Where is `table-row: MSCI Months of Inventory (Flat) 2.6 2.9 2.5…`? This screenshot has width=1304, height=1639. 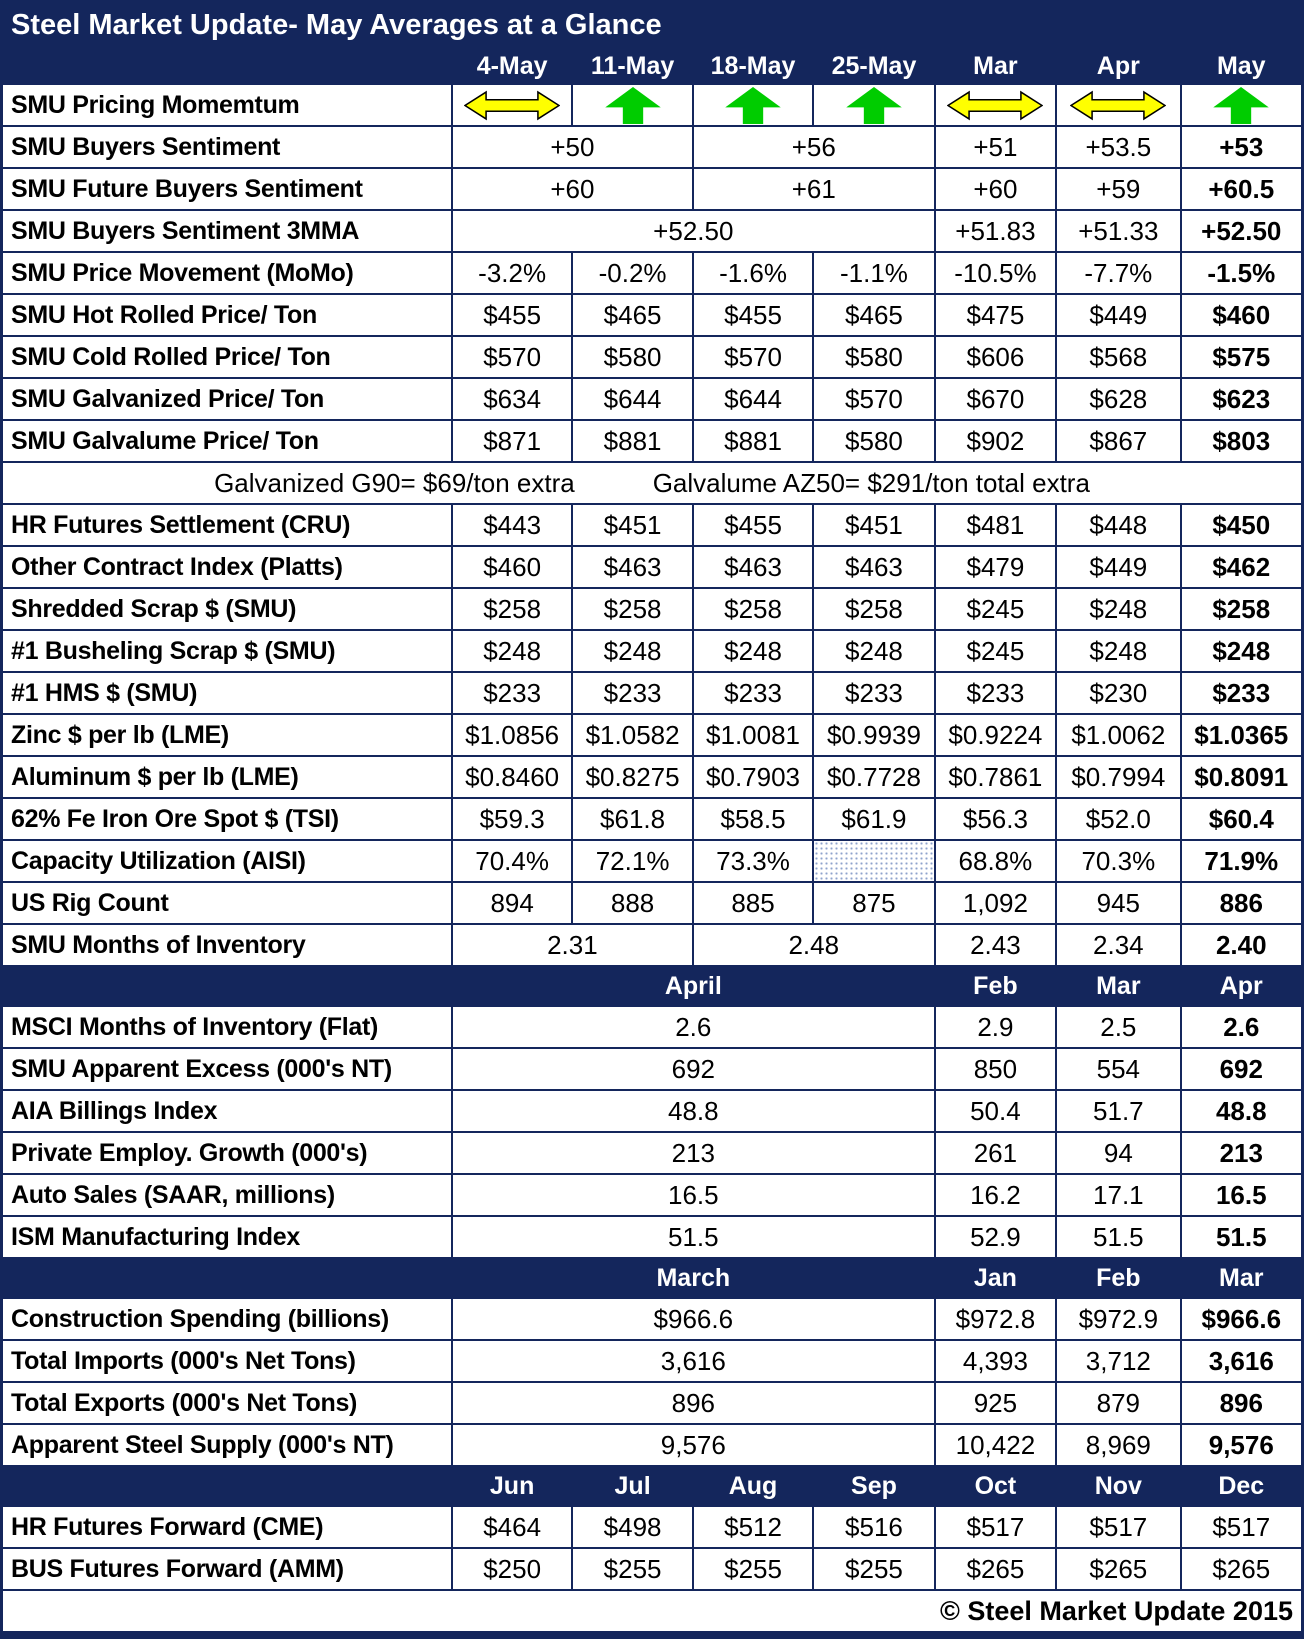
table-row: MSCI Months of Inventory (Flat) 2.6 2.9 2.5… is located at coordinates (652, 1028).